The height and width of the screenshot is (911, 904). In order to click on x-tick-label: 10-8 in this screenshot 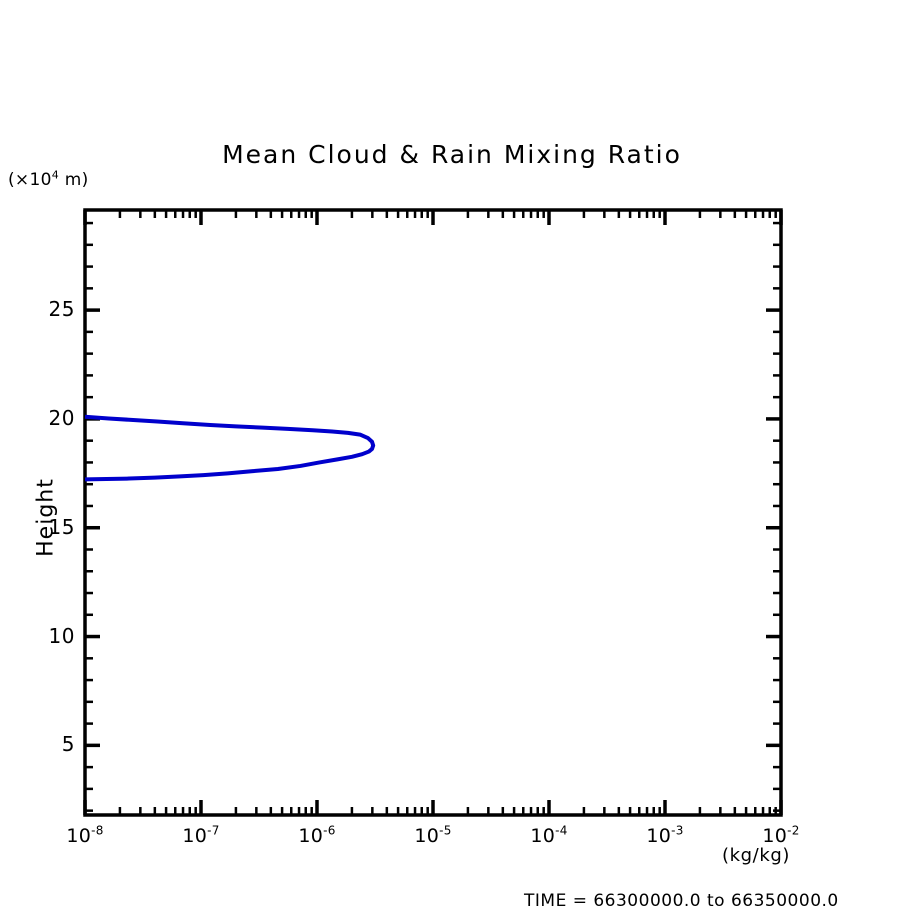, I will do `click(85, 836)`.